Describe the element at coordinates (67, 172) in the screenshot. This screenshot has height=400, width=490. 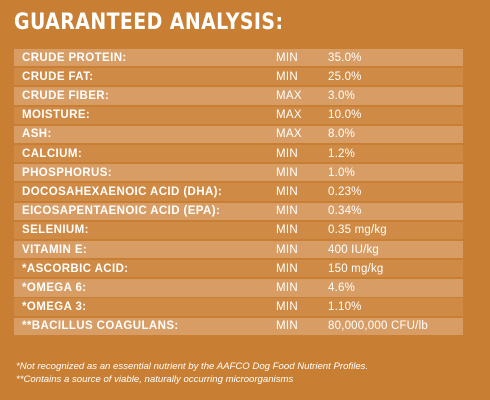
I see `nutrient-name: PHOSPHORUS:` at that location.